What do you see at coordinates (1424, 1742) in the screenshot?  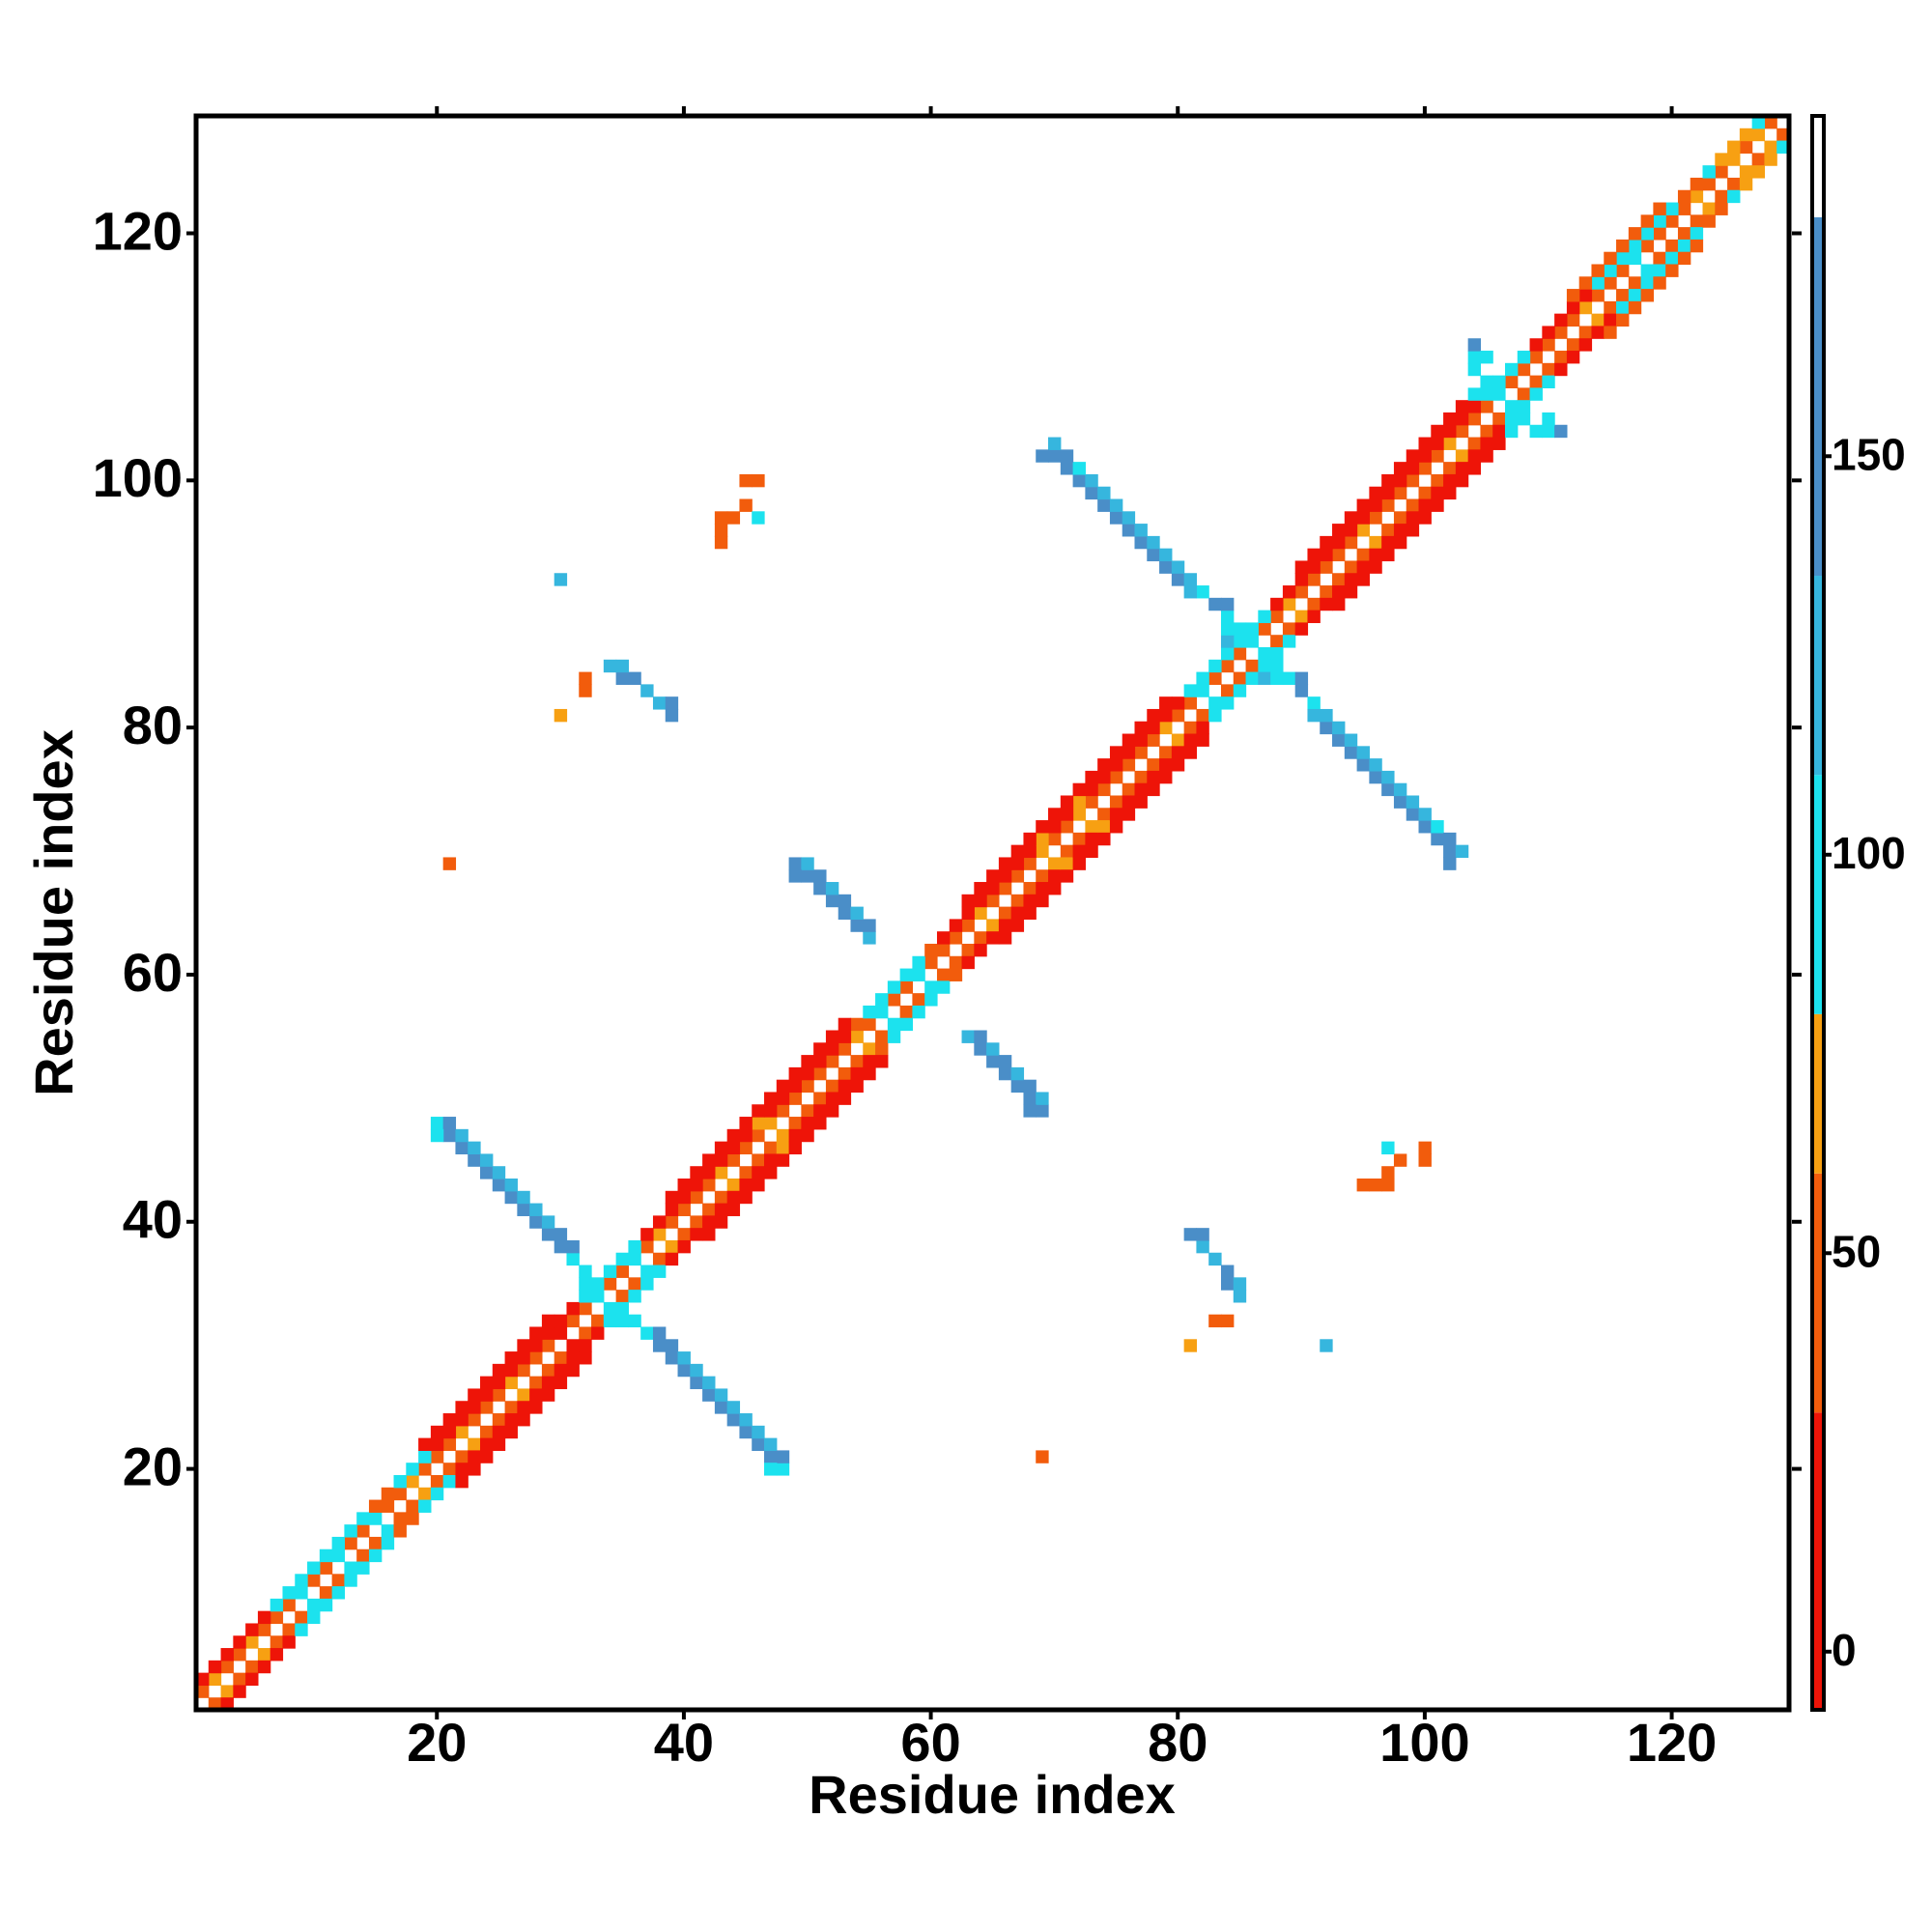 I see `x-tick-label: 100` at bounding box center [1424, 1742].